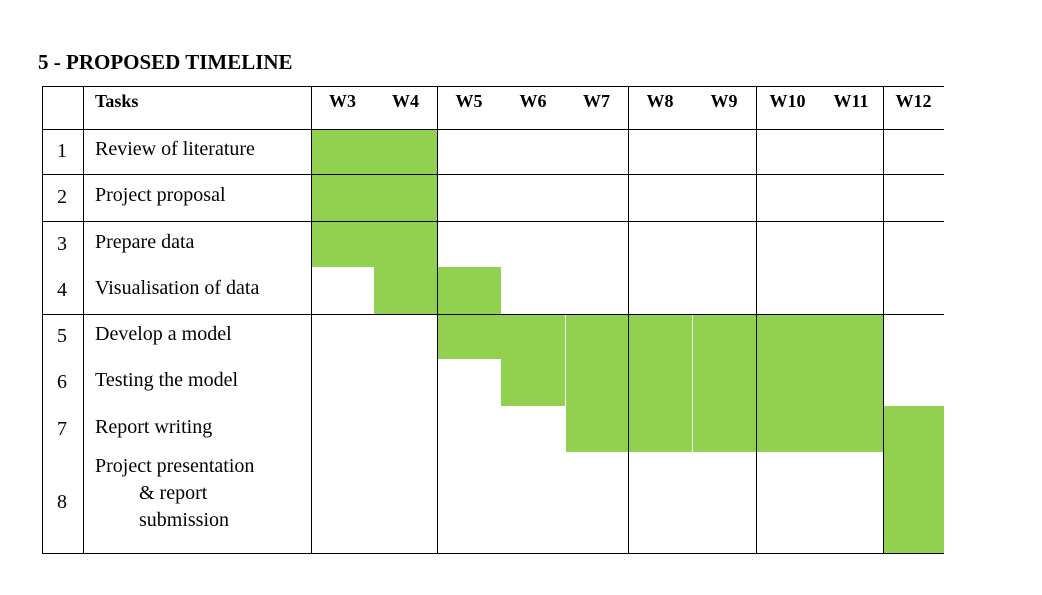 This screenshot has width=1042, height=595. I want to click on row-number: 4, so click(62, 290).